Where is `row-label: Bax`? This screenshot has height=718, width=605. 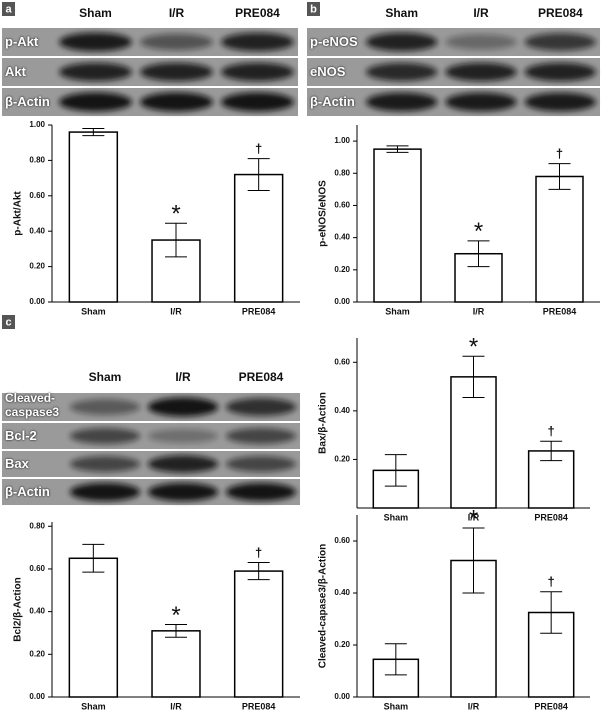
row-label: Bax is located at coordinates (17, 463).